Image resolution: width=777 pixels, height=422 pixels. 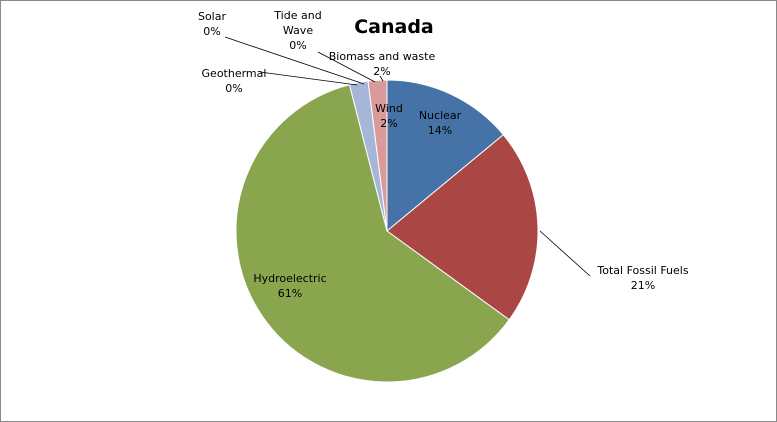 What do you see at coordinates (212, 24) in the screenshot?
I see `data-label-solar: Solar 0%` at bounding box center [212, 24].